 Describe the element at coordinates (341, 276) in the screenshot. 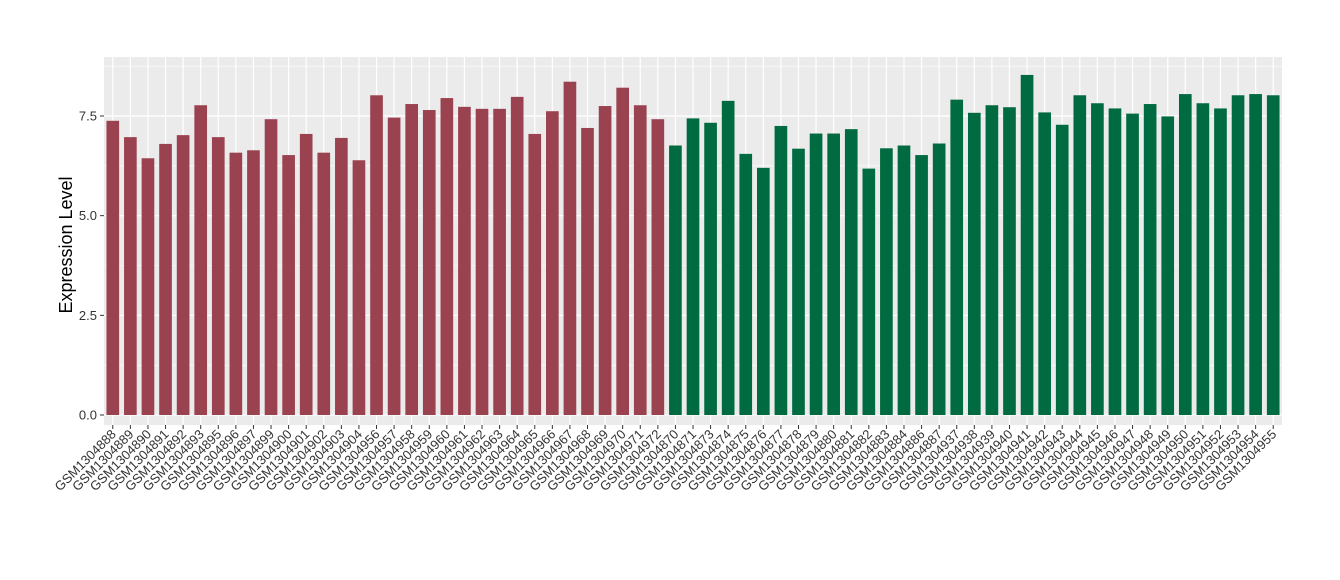

I see `bar-GSM1304903` at that location.